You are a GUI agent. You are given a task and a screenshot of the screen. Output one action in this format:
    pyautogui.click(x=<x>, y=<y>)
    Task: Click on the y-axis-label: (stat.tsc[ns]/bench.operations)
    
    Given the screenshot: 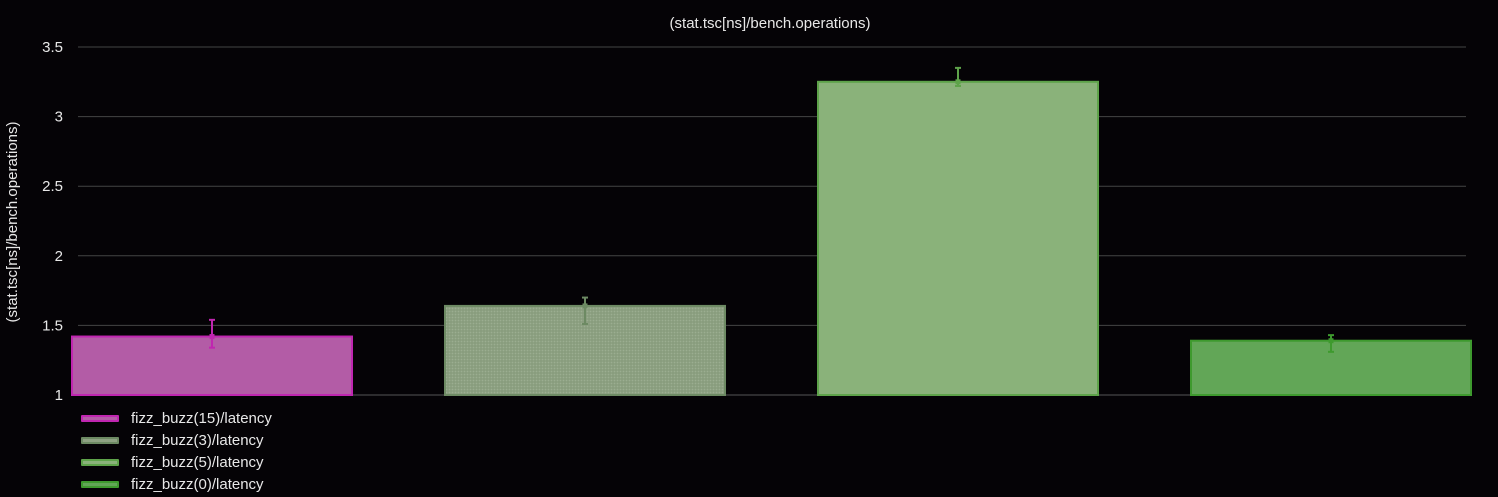 What is the action you would take?
    pyautogui.click(x=12, y=222)
    